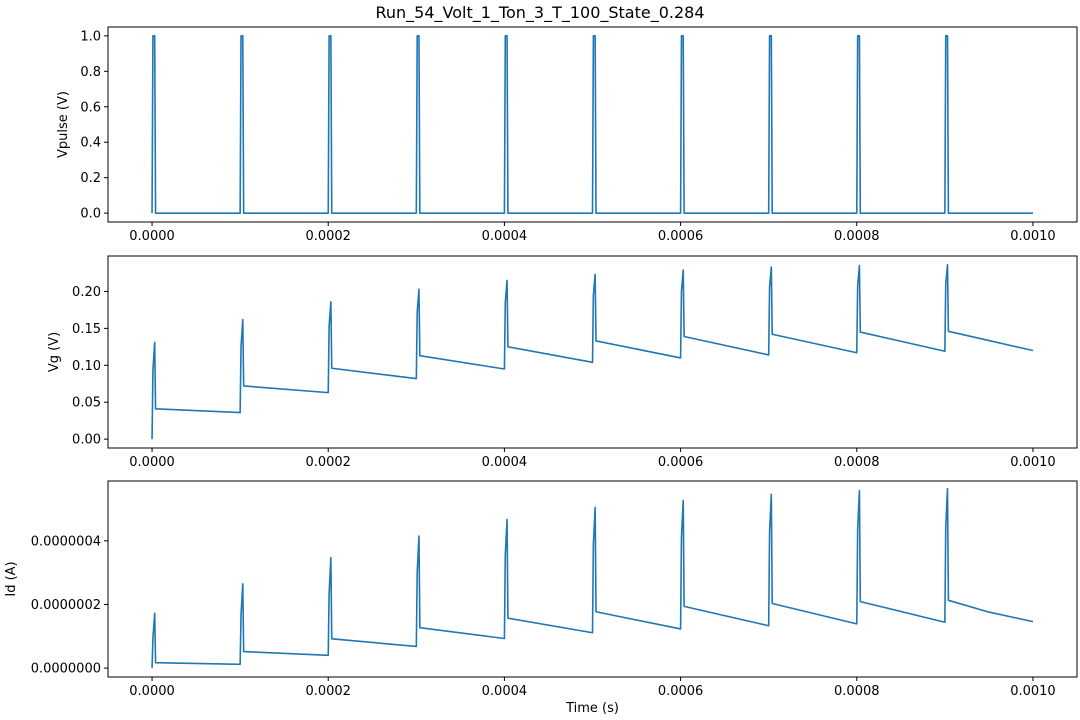 Image resolution: width=1080 pixels, height=720 pixels. What do you see at coordinates (90, 178) in the screenshot?
I see `y-tick-label: 0.2` at bounding box center [90, 178].